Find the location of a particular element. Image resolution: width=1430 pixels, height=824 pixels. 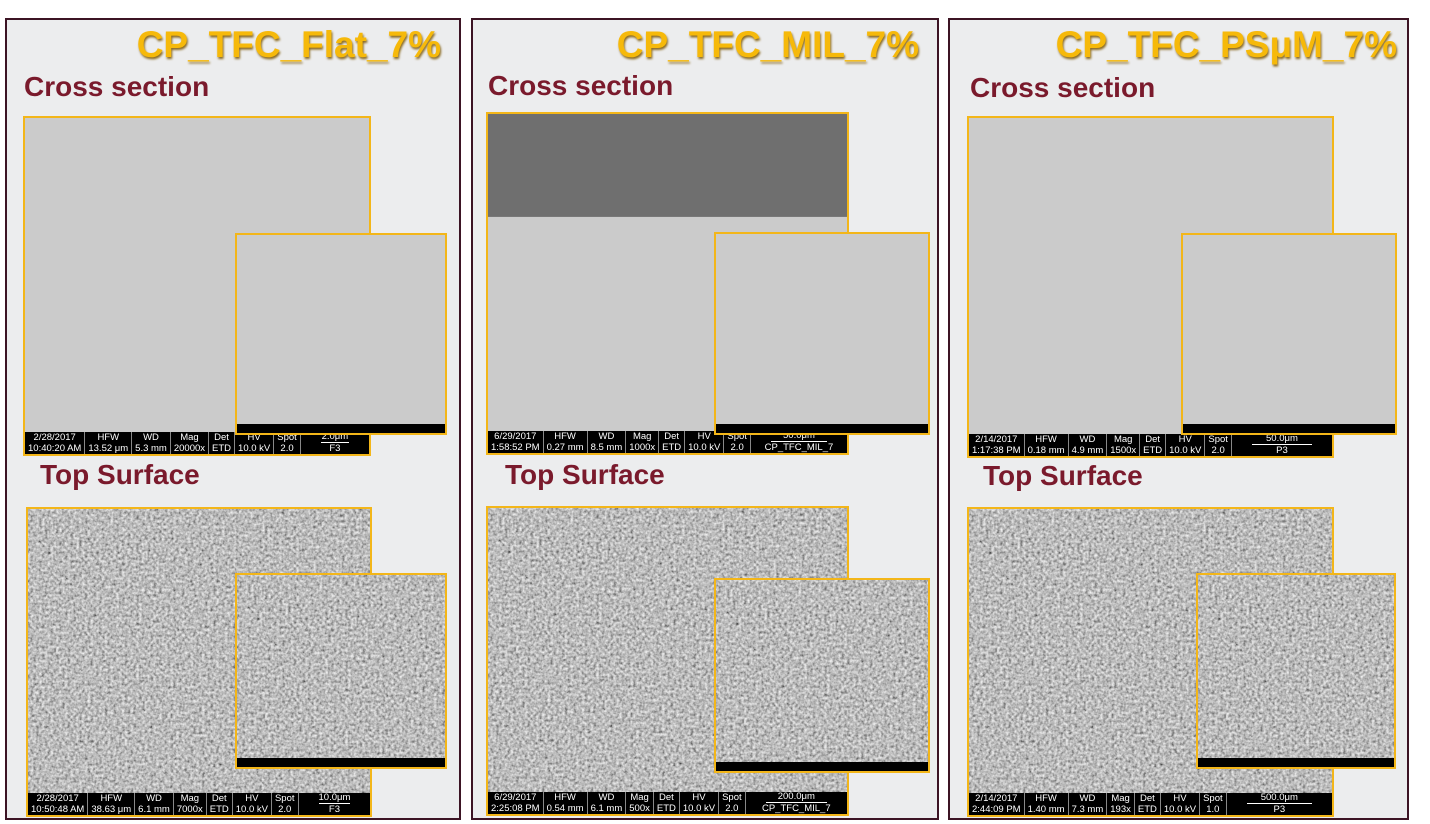

time: 10:40:20 AM is located at coordinates (55, 448).